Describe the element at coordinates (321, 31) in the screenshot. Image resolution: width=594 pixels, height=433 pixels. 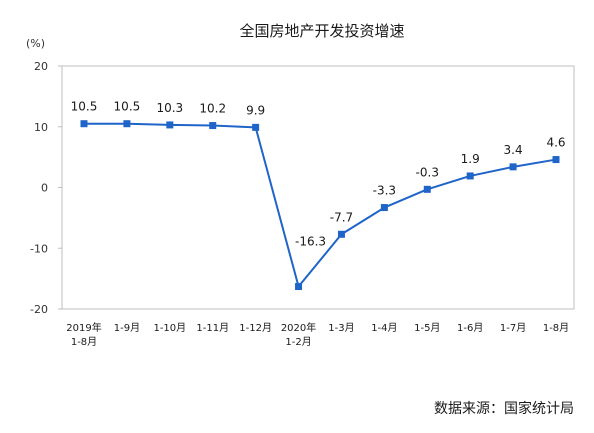
I see `chart-title: 全国房地产开发投资增速` at that location.